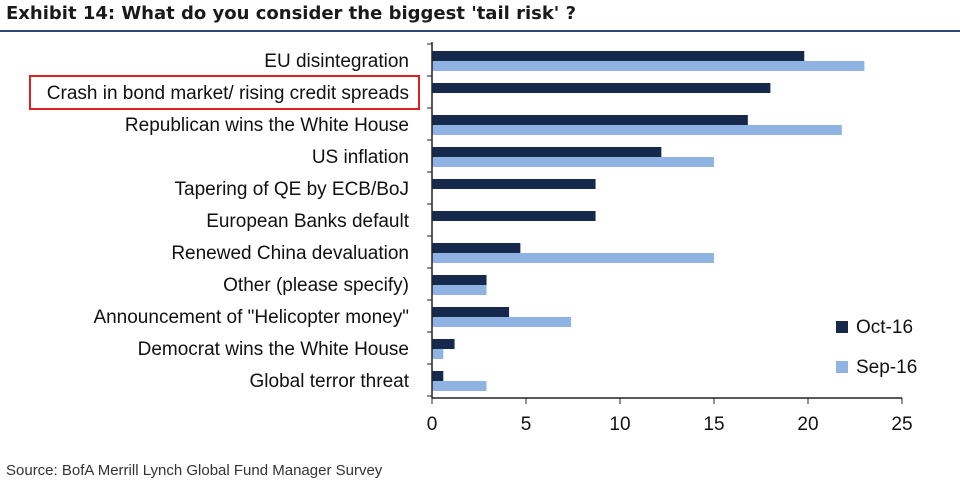 This screenshot has height=487, width=960. I want to click on category-label: EU disintegration, so click(336, 61).